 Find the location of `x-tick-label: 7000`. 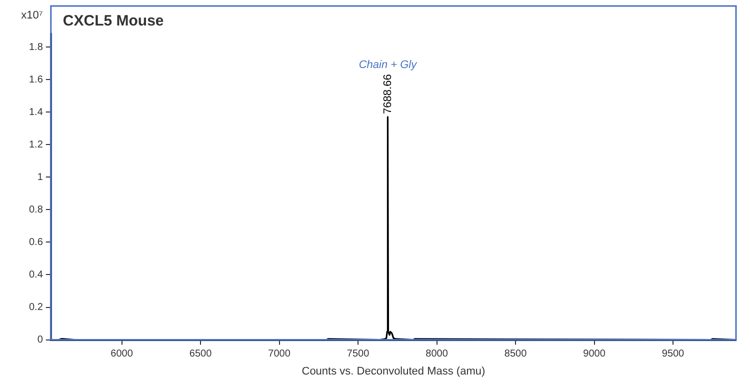

x-tick-label: 7000 is located at coordinates (279, 354).